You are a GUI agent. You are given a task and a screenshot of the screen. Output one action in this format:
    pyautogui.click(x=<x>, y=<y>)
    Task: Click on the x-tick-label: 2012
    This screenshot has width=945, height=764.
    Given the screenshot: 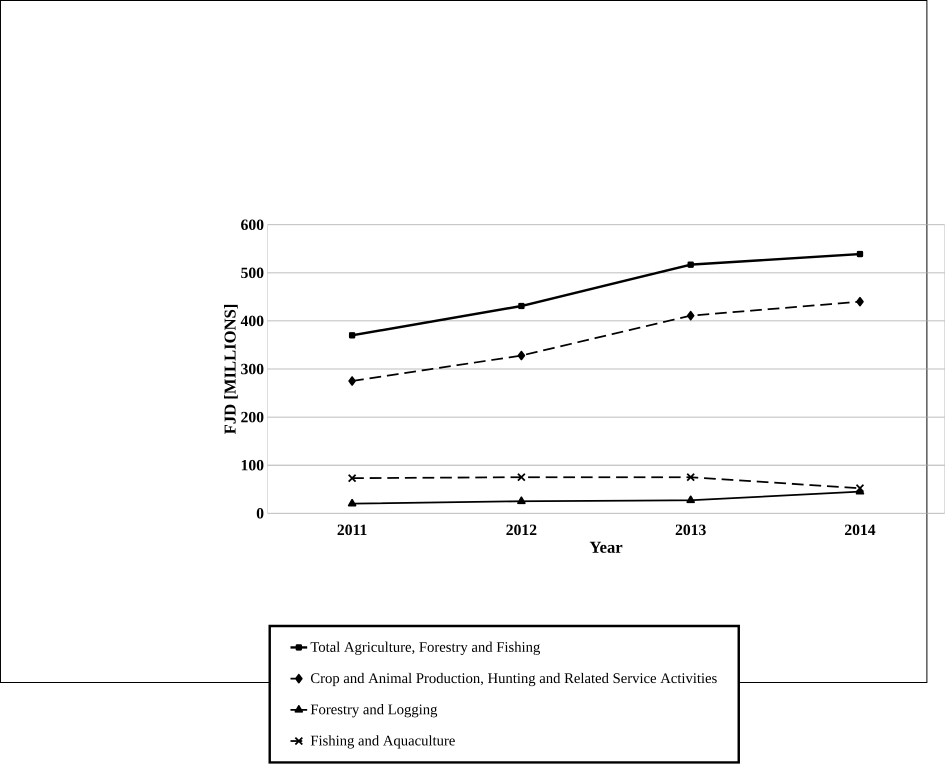 What is the action you would take?
    pyautogui.click(x=521, y=530)
    